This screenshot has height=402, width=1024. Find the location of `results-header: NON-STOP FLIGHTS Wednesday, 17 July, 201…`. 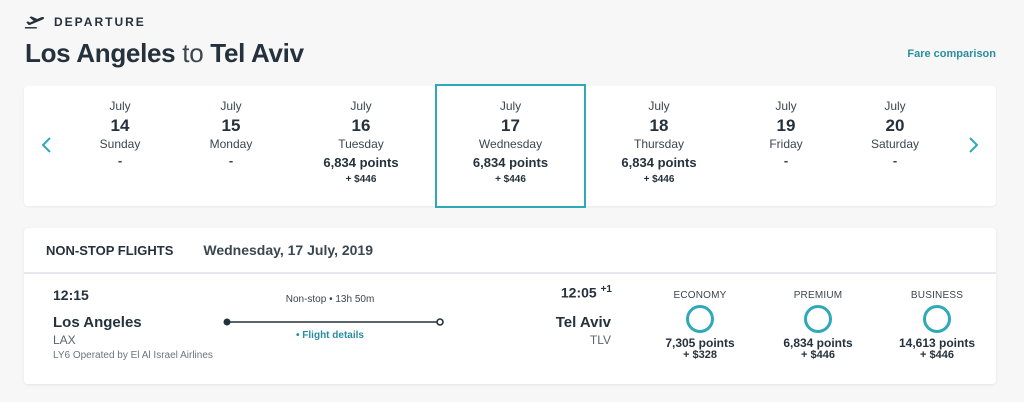

results-header: NON-STOP FLIGHTS Wednesday, 17 July, 201… is located at coordinates (510, 251).